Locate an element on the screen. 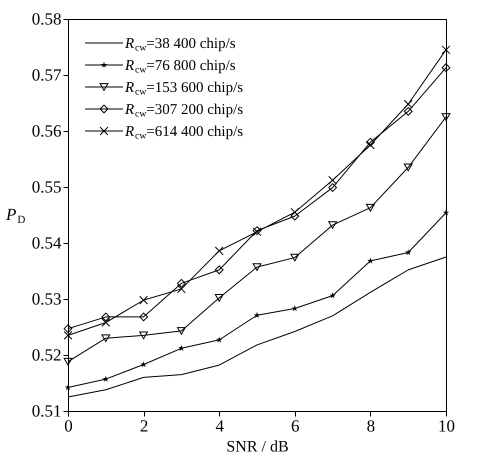  y-tick-label: 0.55 is located at coordinates (47, 187).